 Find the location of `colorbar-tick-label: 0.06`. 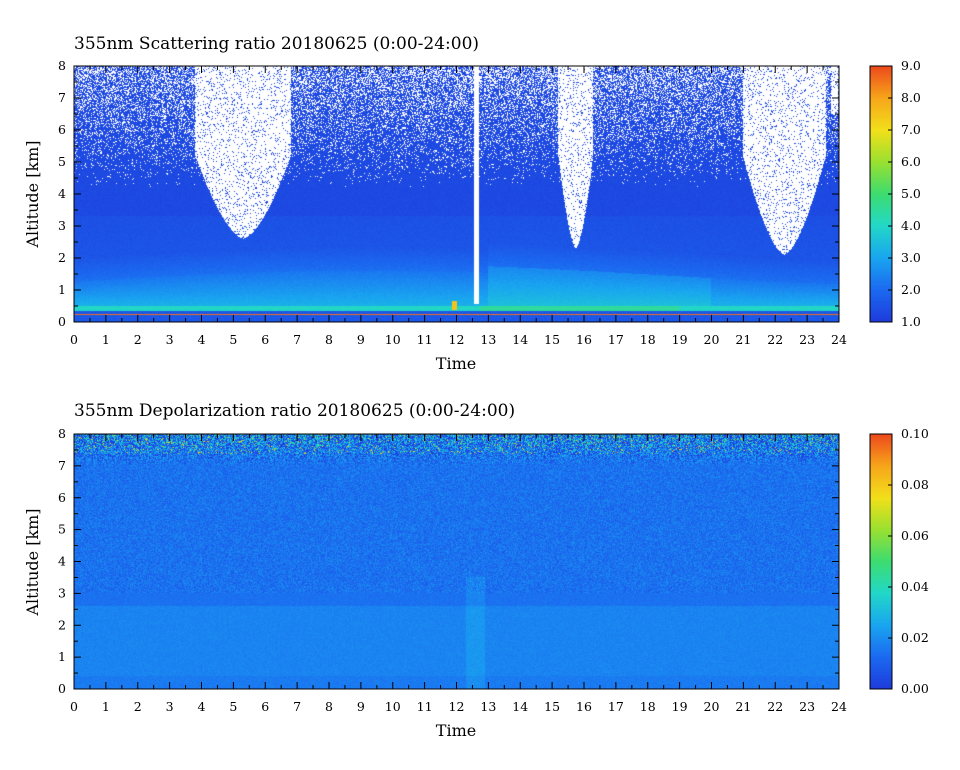

colorbar-tick-label: 0.06 is located at coordinates (915, 535).